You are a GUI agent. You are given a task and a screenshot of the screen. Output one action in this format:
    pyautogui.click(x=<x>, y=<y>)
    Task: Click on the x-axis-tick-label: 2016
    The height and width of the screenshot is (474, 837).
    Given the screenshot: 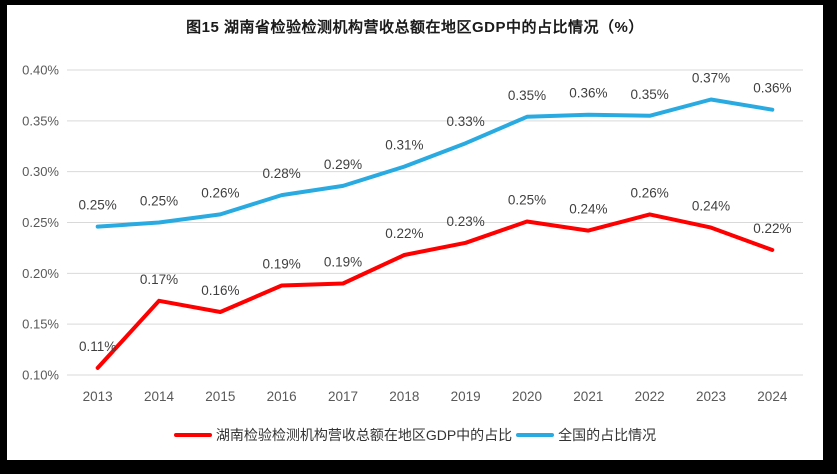 What is the action you would take?
    pyautogui.click(x=282, y=396)
    